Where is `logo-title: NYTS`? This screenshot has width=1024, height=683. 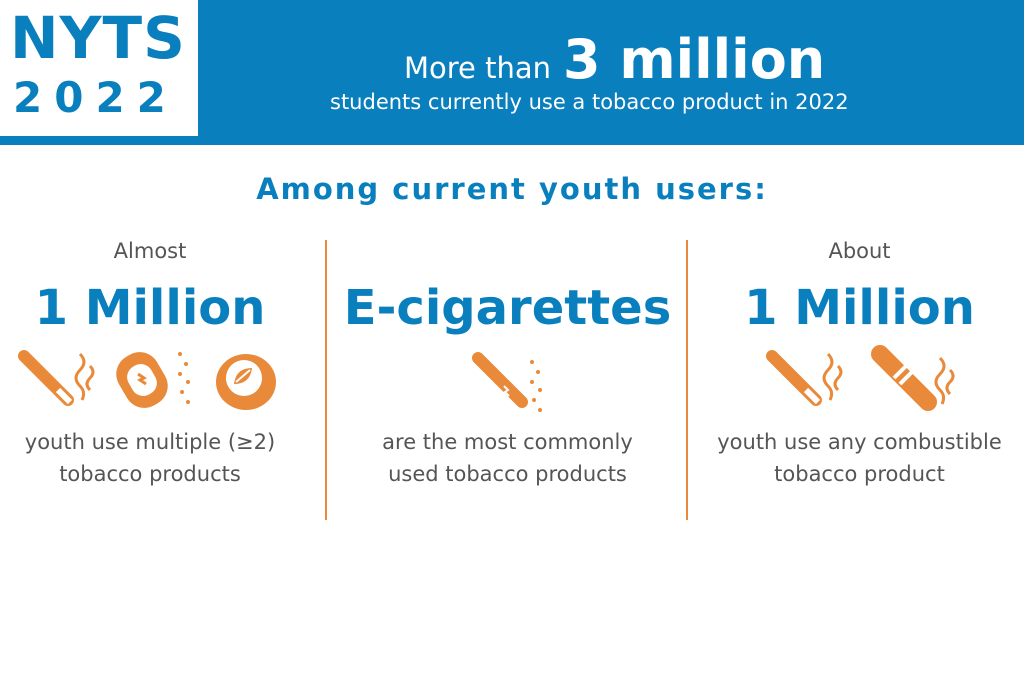 logo-title: NYTS is located at coordinates (98, 38).